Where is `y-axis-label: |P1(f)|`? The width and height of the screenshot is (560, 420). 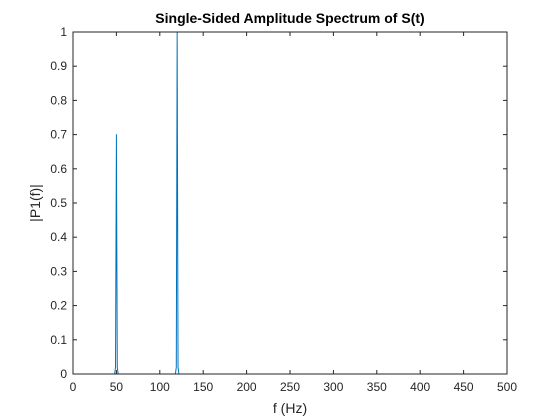
y-axis-label: |P1(f)| is located at coordinates (35, 203).